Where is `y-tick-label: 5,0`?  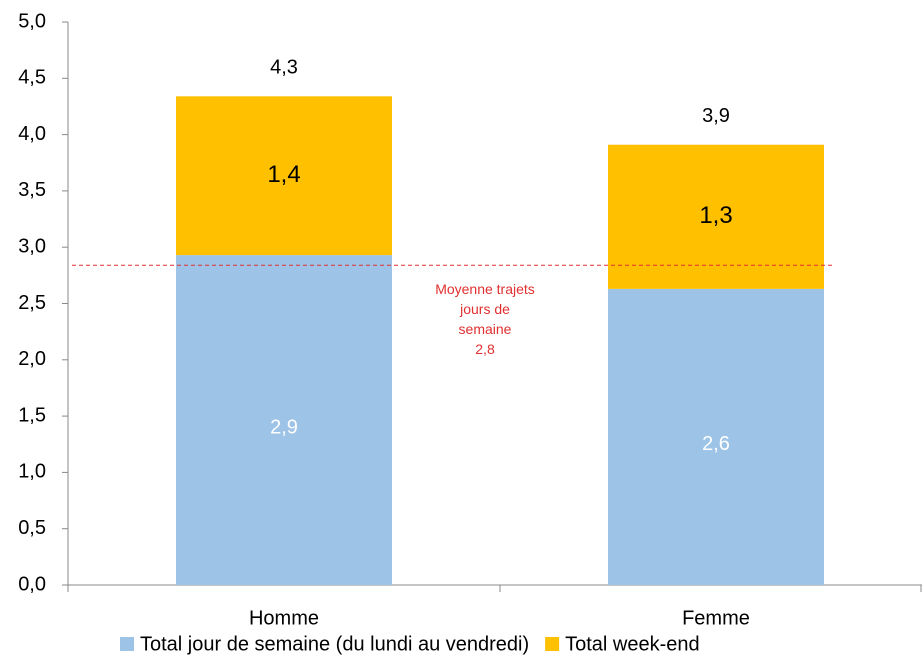
y-tick-label: 5,0 is located at coordinates (32, 21).